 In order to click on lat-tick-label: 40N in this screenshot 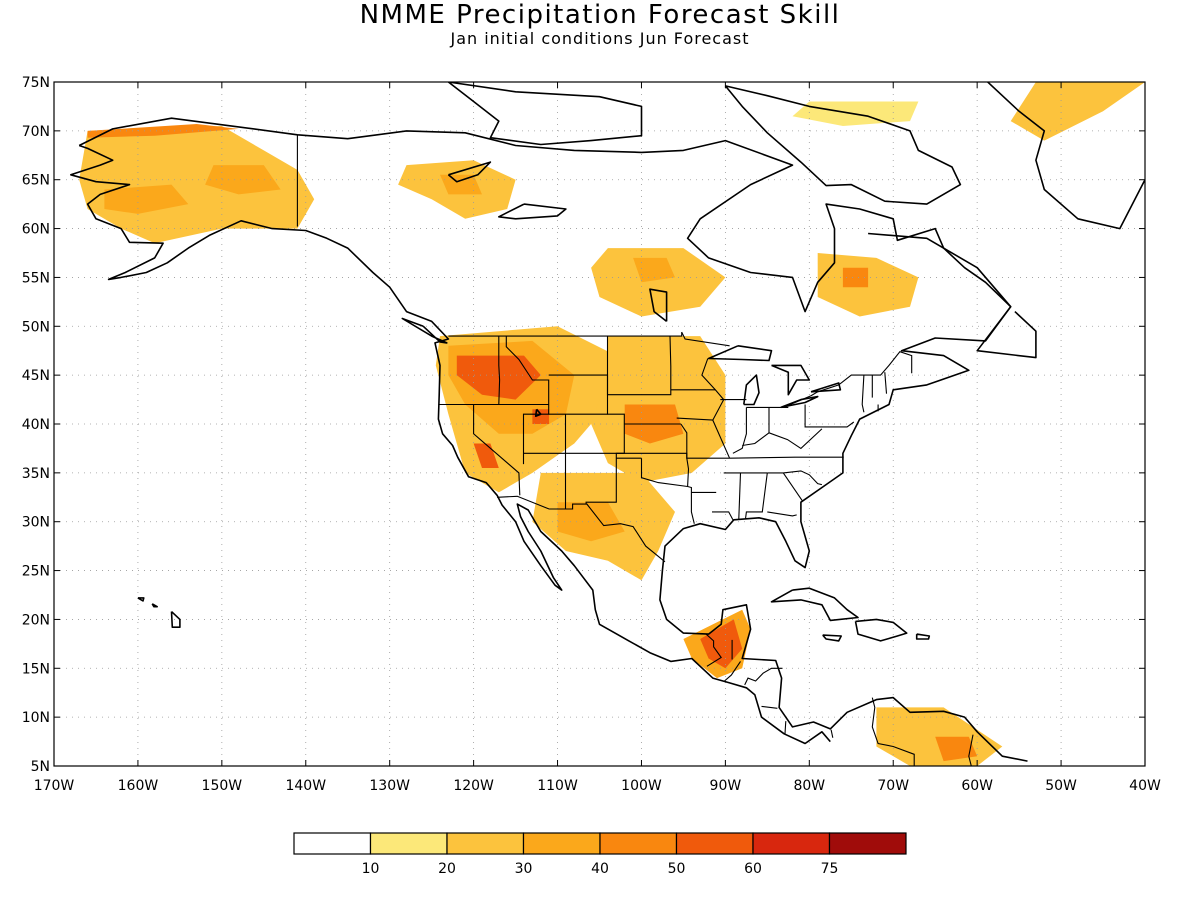, I will do `click(36, 425)`.